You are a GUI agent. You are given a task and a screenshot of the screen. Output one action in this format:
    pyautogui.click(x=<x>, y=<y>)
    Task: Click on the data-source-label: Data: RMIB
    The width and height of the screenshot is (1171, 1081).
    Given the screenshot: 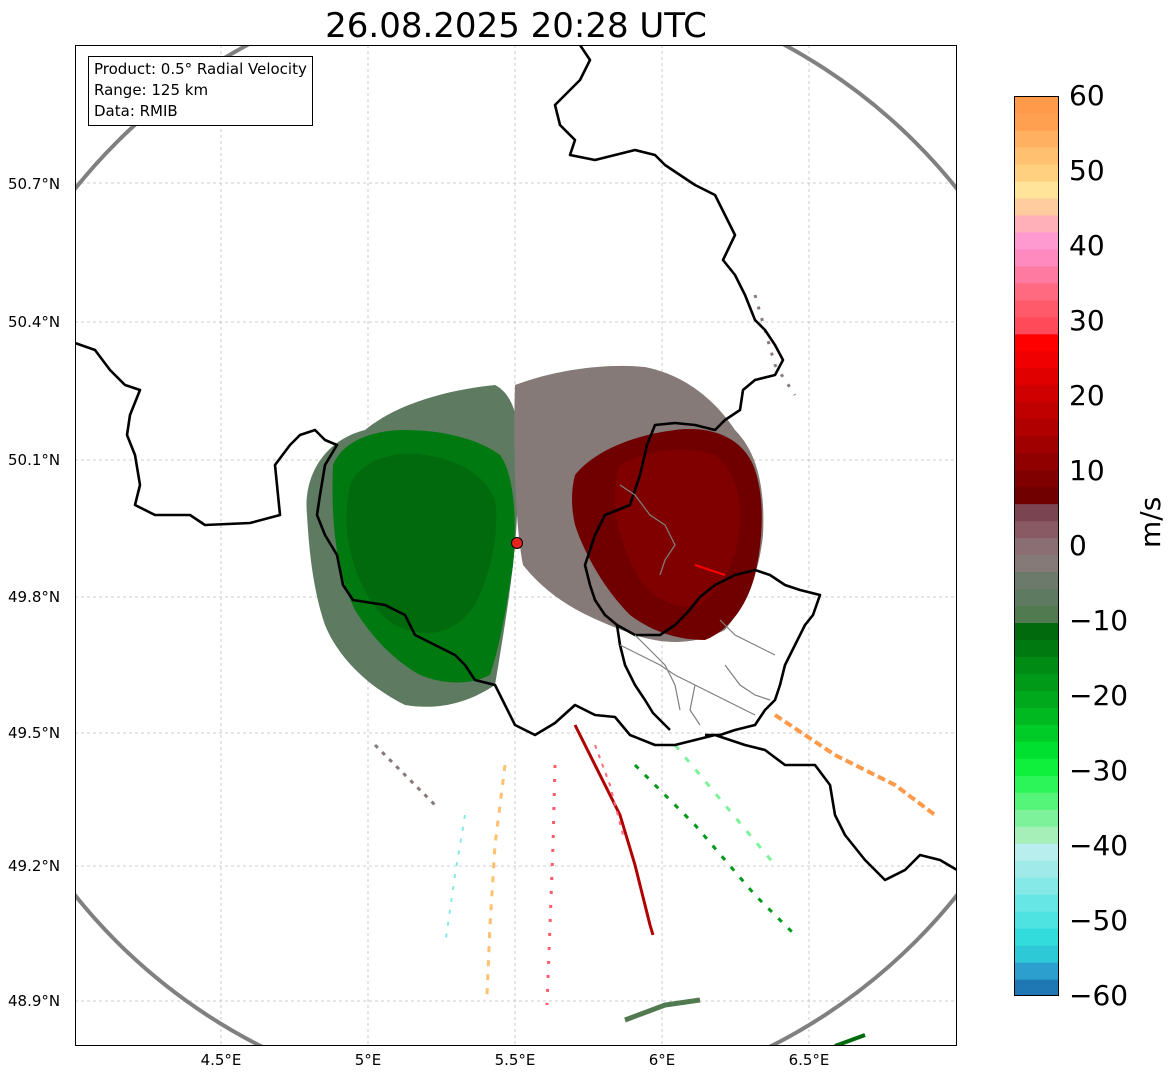 What is the action you would take?
    pyautogui.click(x=136, y=111)
    